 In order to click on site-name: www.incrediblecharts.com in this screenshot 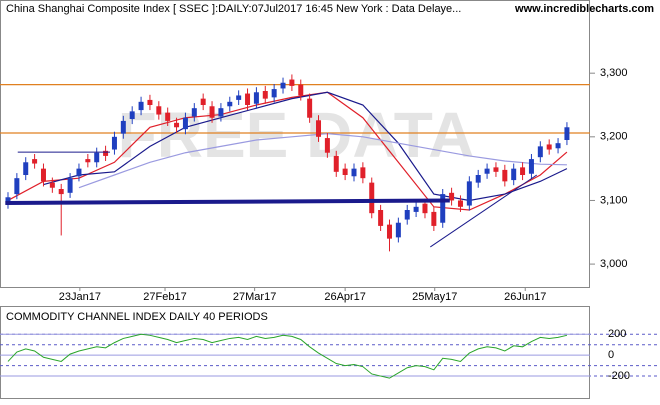, I will do `click(584, 9)`.